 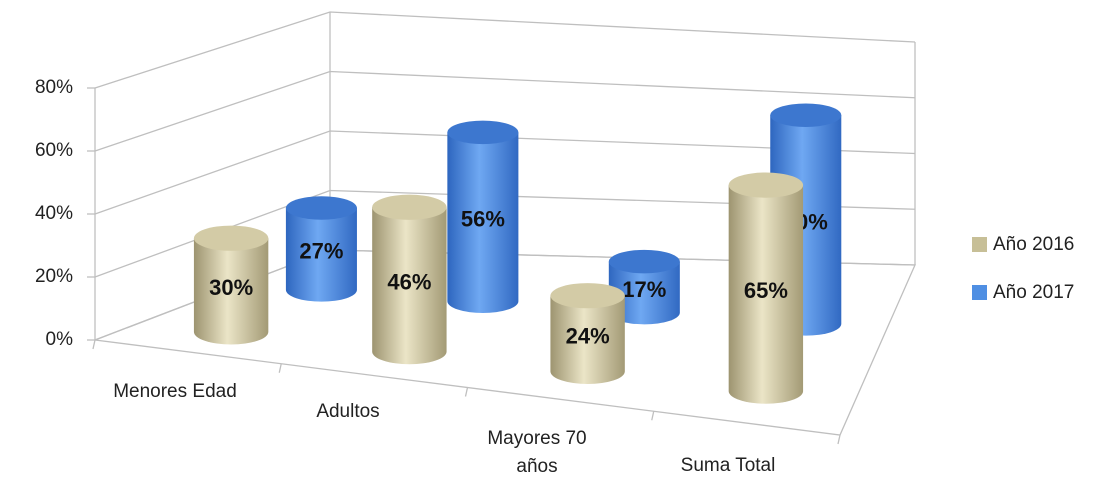 What do you see at coordinates (588, 335) in the screenshot?
I see `value-label: 24%` at bounding box center [588, 335].